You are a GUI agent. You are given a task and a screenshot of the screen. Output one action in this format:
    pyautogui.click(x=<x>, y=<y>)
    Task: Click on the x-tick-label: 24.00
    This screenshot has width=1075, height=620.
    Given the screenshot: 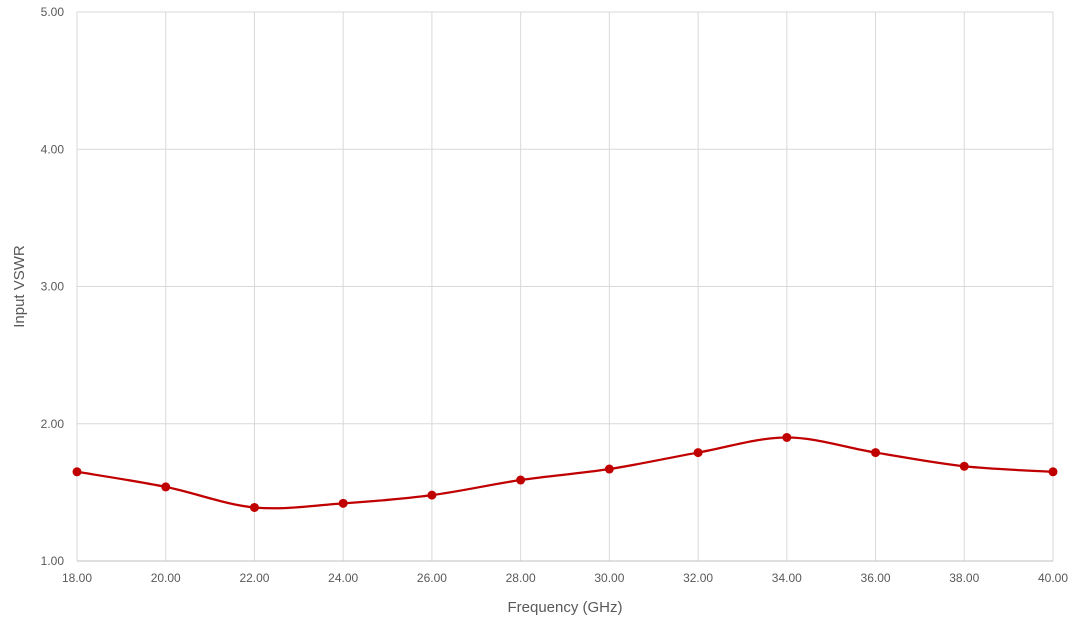 What is the action you would take?
    pyautogui.click(x=343, y=578)
    